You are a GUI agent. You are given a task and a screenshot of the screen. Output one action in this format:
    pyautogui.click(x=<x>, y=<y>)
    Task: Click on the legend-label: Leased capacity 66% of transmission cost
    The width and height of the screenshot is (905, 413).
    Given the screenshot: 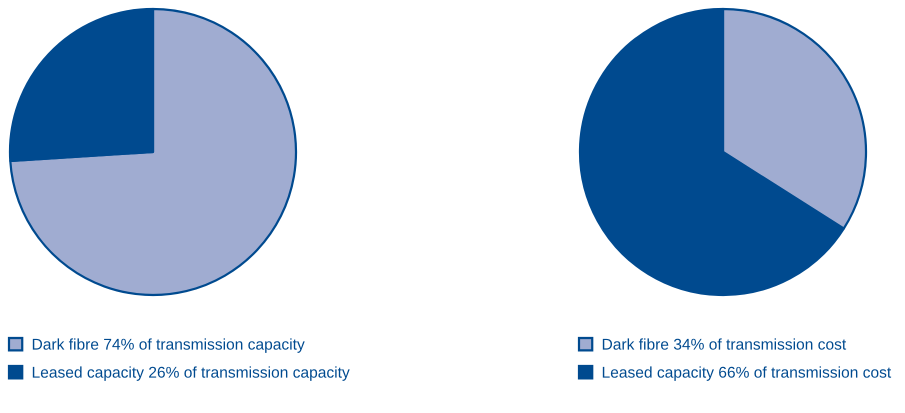 What is the action you would take?
    pyautogui.click(x=747, y=373)
    